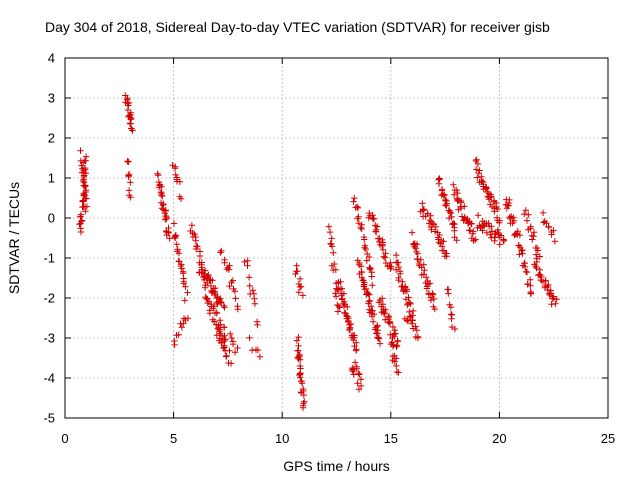 Image resolution: width=640 pixels, height=480 pixels. What do you see at coordinates (49, 418) in the screenshot?
I see `y-tick-label: -5` at bounding box center [49, 418].